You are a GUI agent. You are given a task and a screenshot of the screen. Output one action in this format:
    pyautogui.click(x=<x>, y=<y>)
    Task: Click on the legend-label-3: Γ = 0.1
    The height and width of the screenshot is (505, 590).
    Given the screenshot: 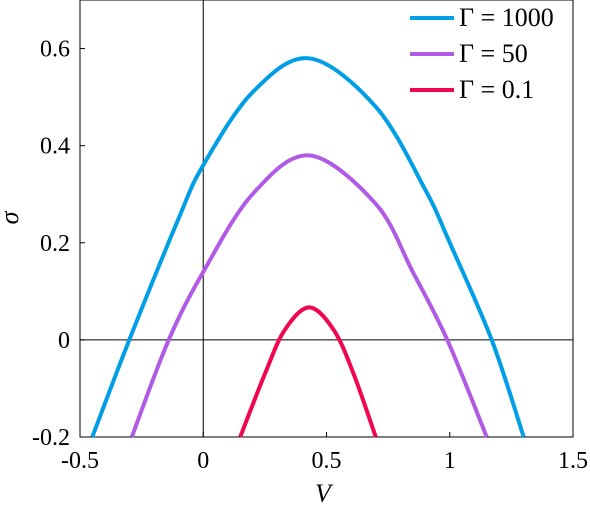 What is the action you would take?
    pyautogui.click(x=496, y=89)
    